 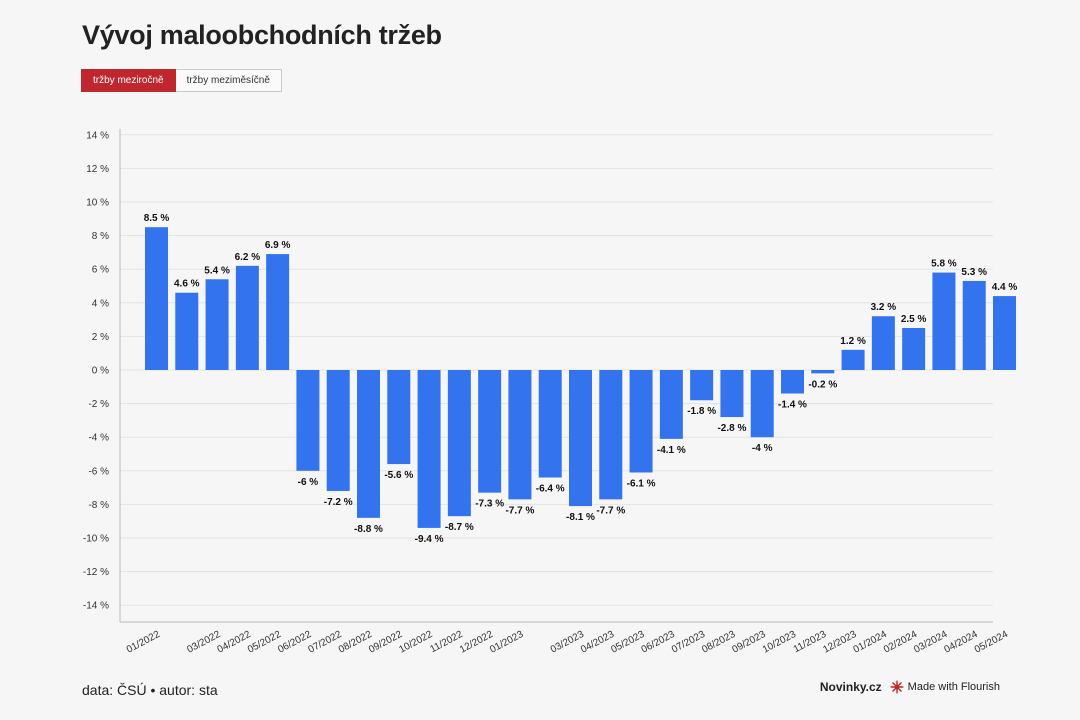 I want to click on y-tick-label: -8 %, so click(x=98, y=505).